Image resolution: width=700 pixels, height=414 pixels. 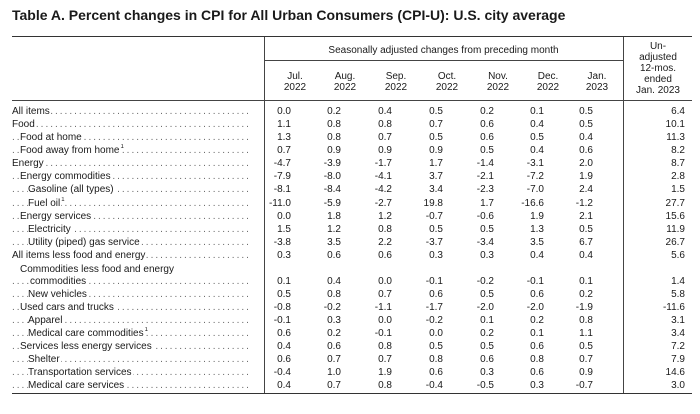 I want to click on row-label-text: Gasoline (all types), so click(x=71, y=189).